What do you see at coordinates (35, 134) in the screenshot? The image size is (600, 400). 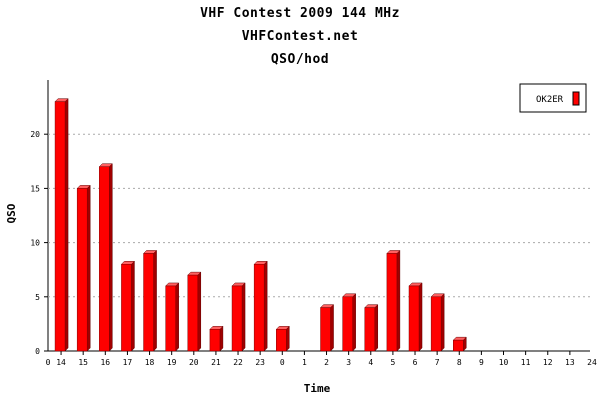 I see `y-tick-label: 20` at bounding box center [35, 134].